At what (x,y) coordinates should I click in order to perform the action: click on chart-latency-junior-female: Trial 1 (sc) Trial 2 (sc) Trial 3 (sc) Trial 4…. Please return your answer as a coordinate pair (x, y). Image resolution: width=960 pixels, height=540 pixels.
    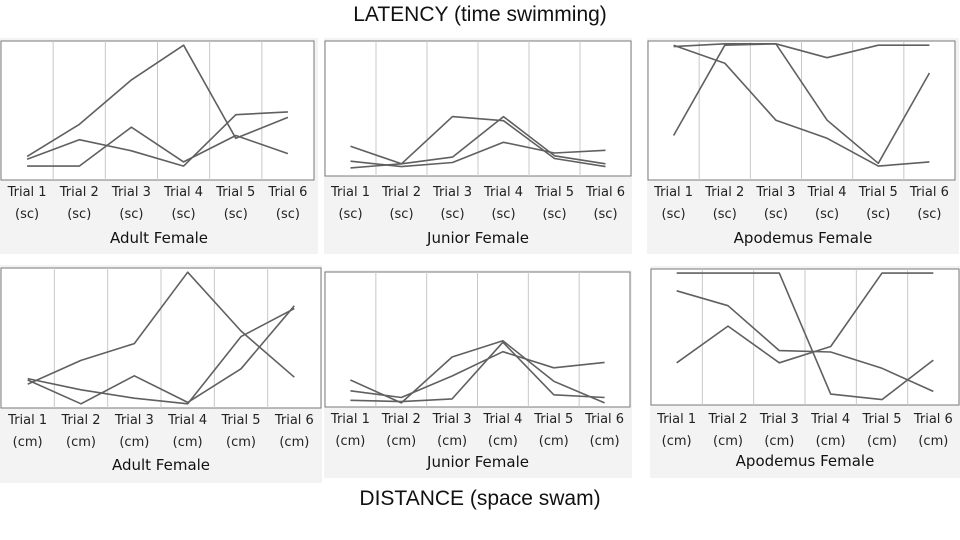
    Looking at the image, I should click on (478, 146).